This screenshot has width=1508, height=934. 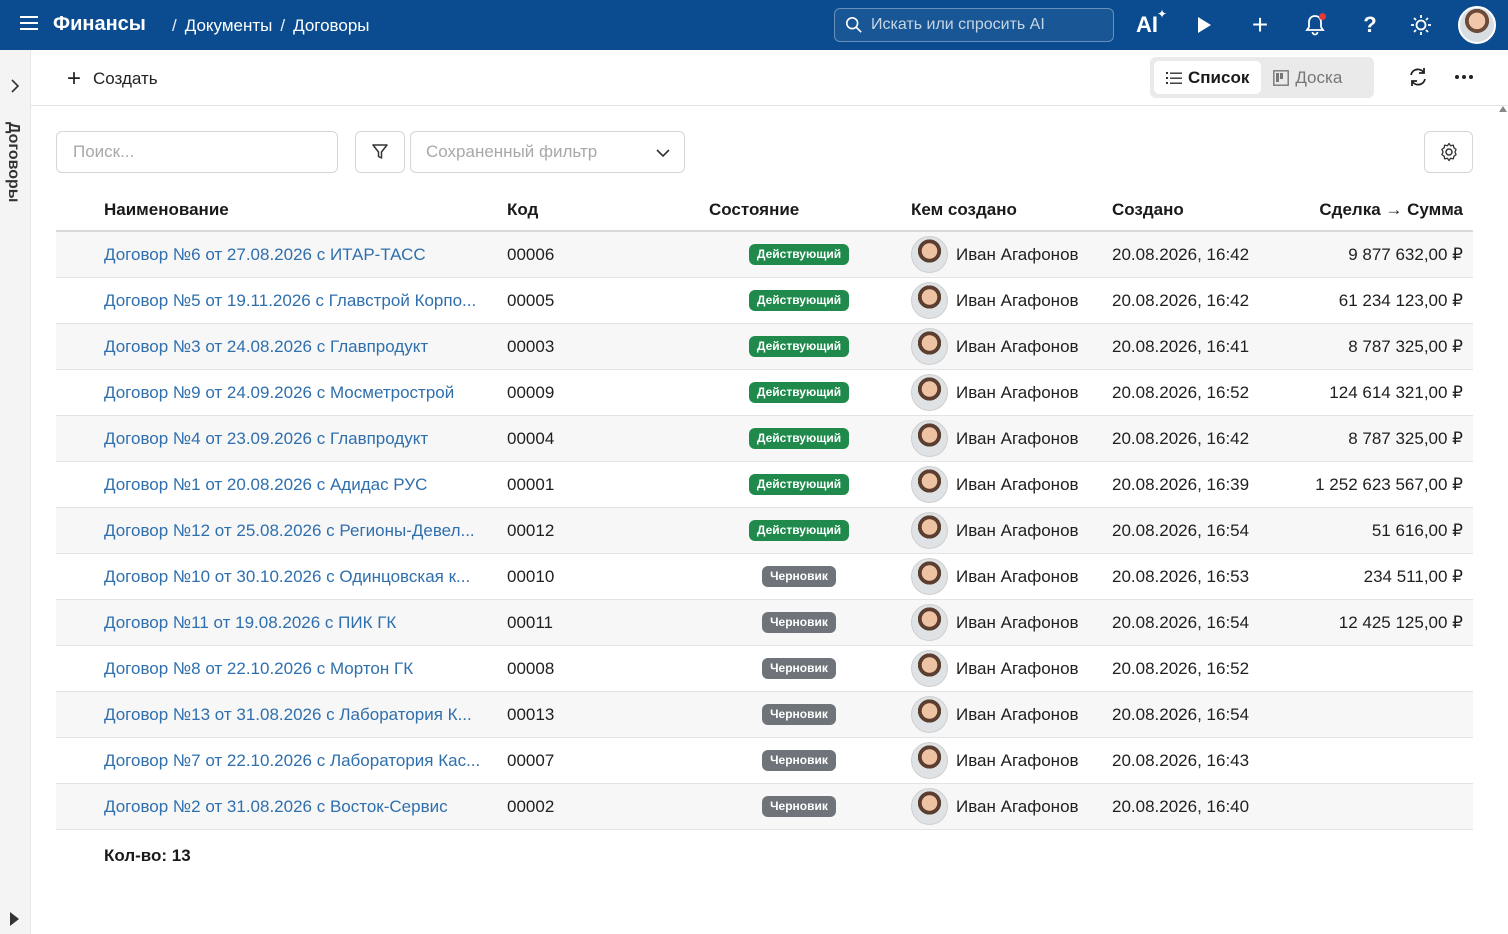 What do you see at coordinates (228, 25) in the screenshot?
I see `breadcrumb-item-documents: Документы` at bounding box center [228, 25].